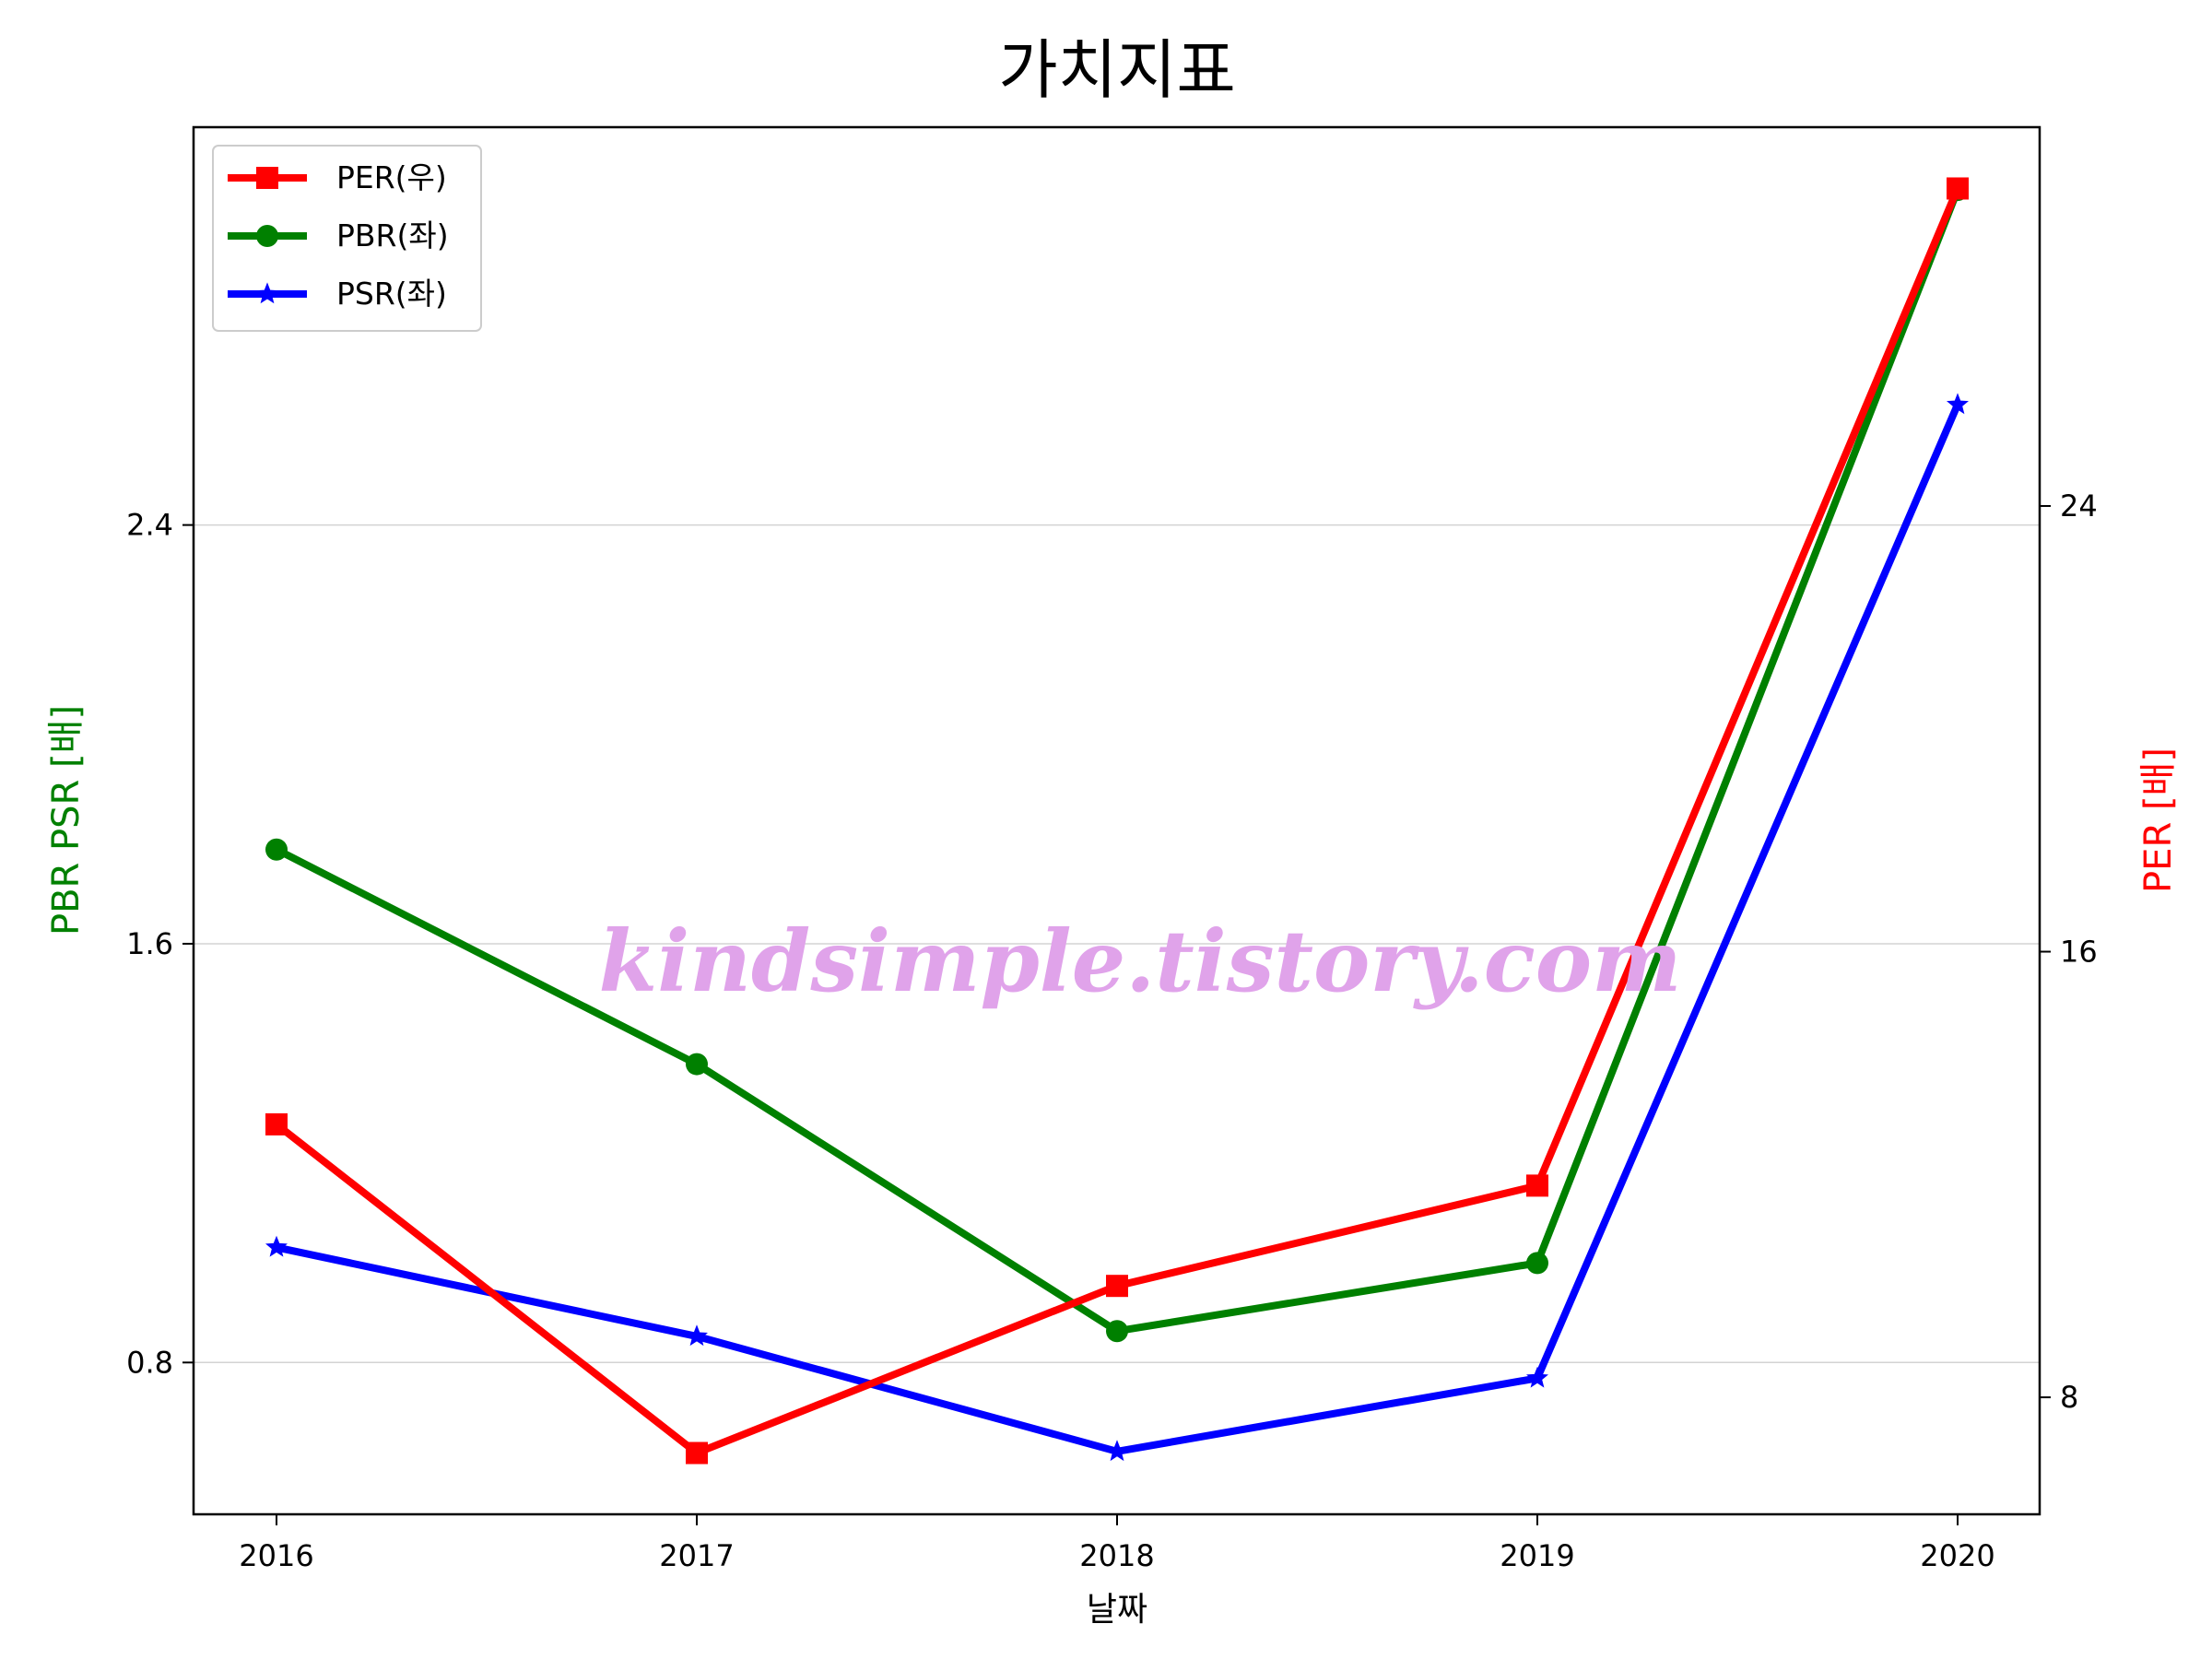 This screenshot has width=2212, height=1659. Describe the element at coordinates (392, 235) in the screenshot. I see `legend-label: PBR(좌)` at that location.